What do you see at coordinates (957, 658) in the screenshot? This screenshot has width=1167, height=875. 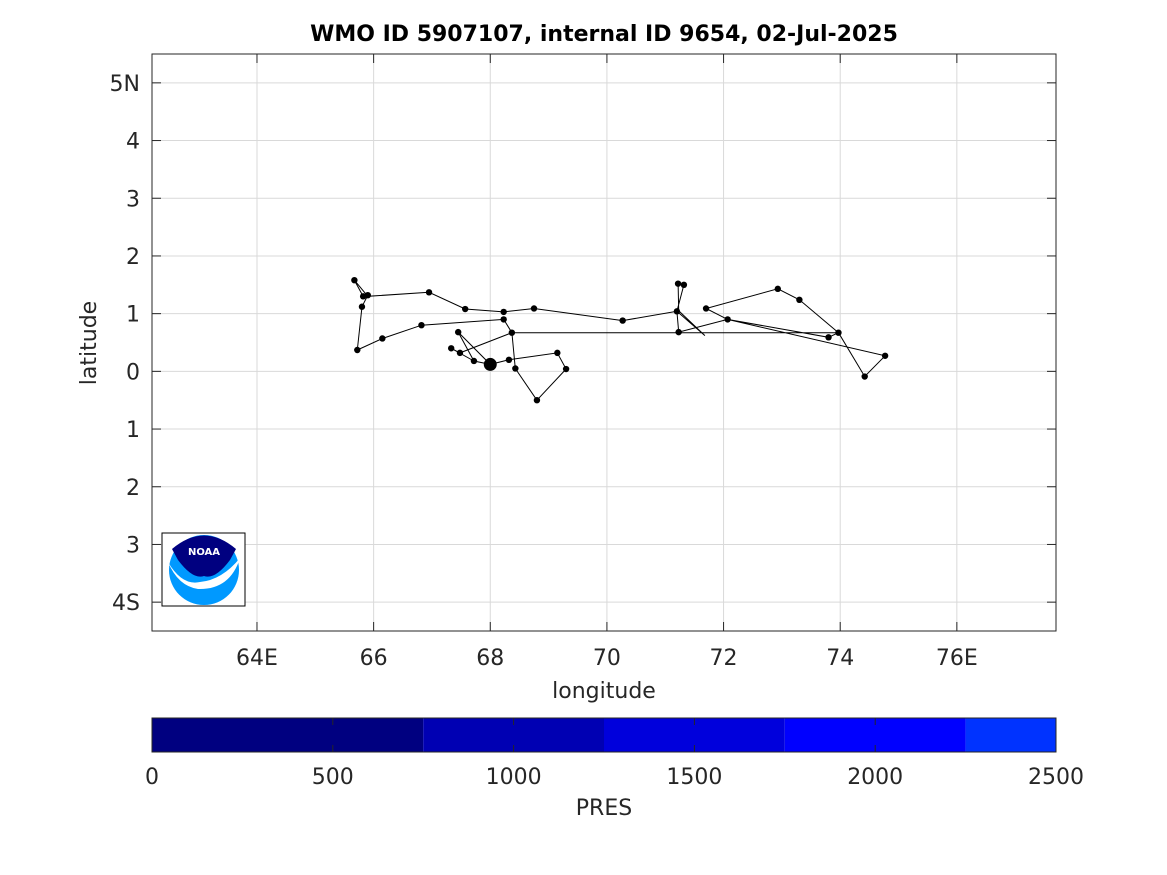 I see `x-tick-label-6: 76E` at bounding box center [957, 658].